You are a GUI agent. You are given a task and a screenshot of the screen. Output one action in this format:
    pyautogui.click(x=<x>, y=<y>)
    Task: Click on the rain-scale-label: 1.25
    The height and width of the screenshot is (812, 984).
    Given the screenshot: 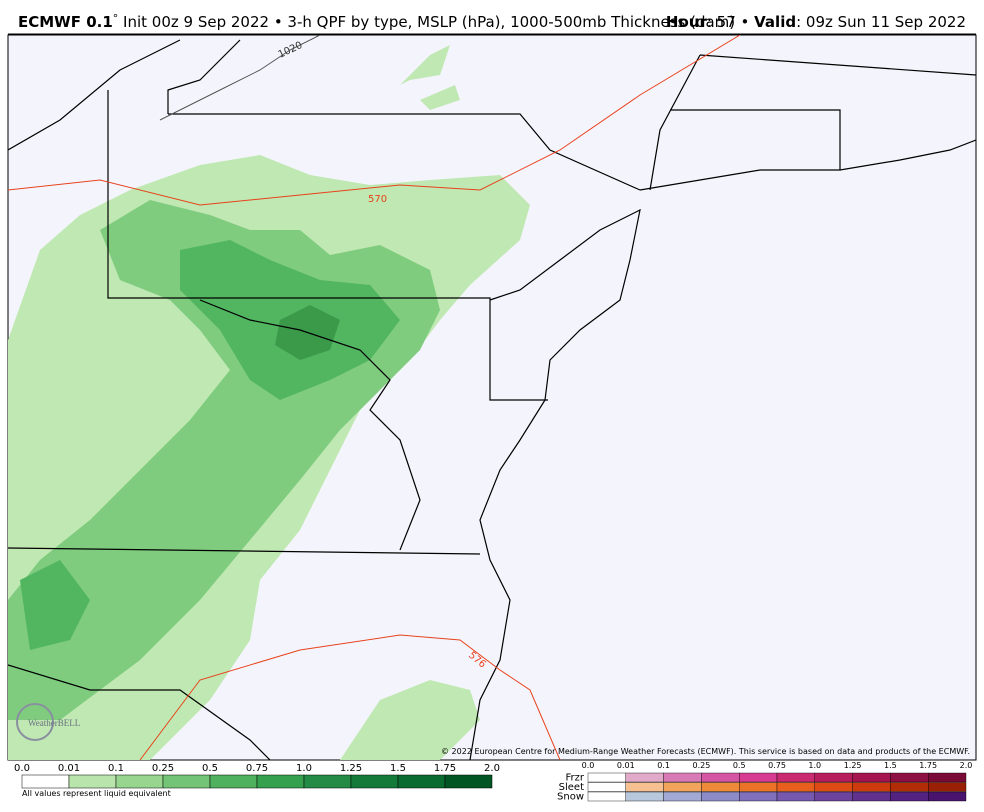 What is the action you would take?
    pyautogui.click(x=351, y=768)
    